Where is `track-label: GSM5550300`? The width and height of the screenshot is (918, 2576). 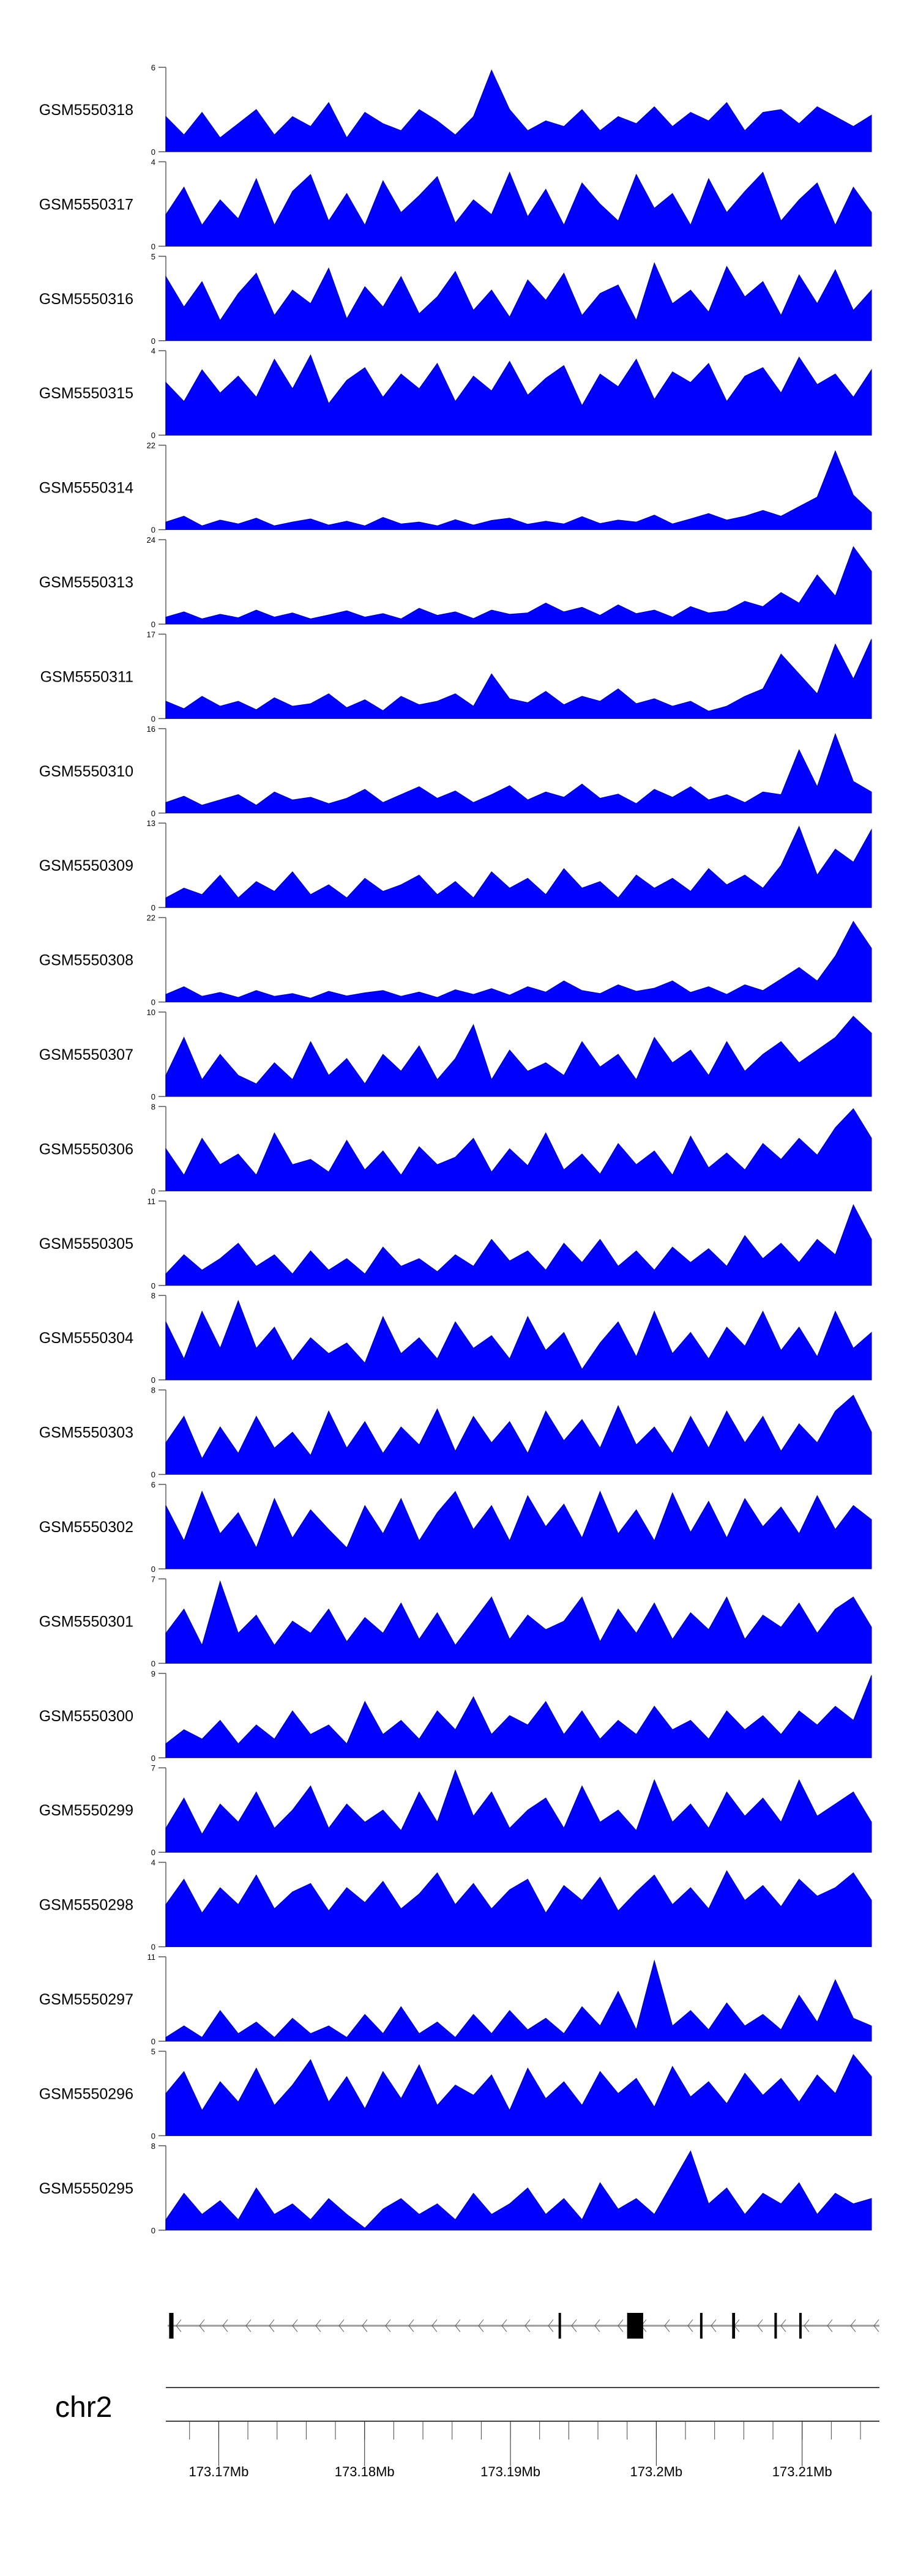
track-label: GSM5550300 is located at coordinates (86, 1716).